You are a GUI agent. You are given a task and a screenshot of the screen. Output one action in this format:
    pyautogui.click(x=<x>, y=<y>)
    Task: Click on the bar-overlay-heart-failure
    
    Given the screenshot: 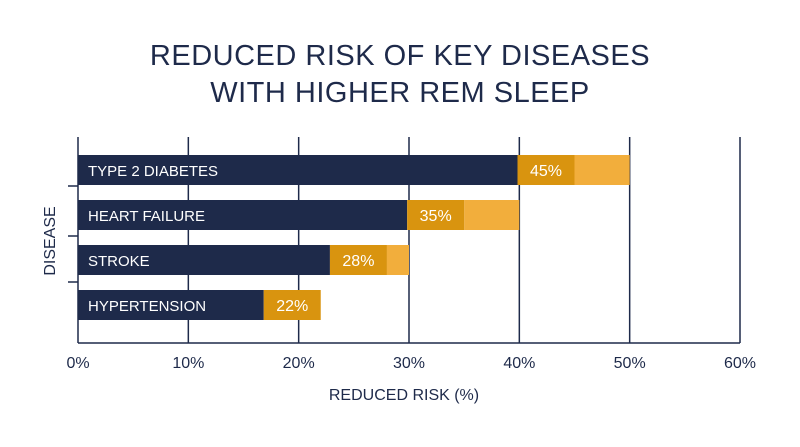 What is the action you would take?
    pyautogui.click(x=492, y=215)
    